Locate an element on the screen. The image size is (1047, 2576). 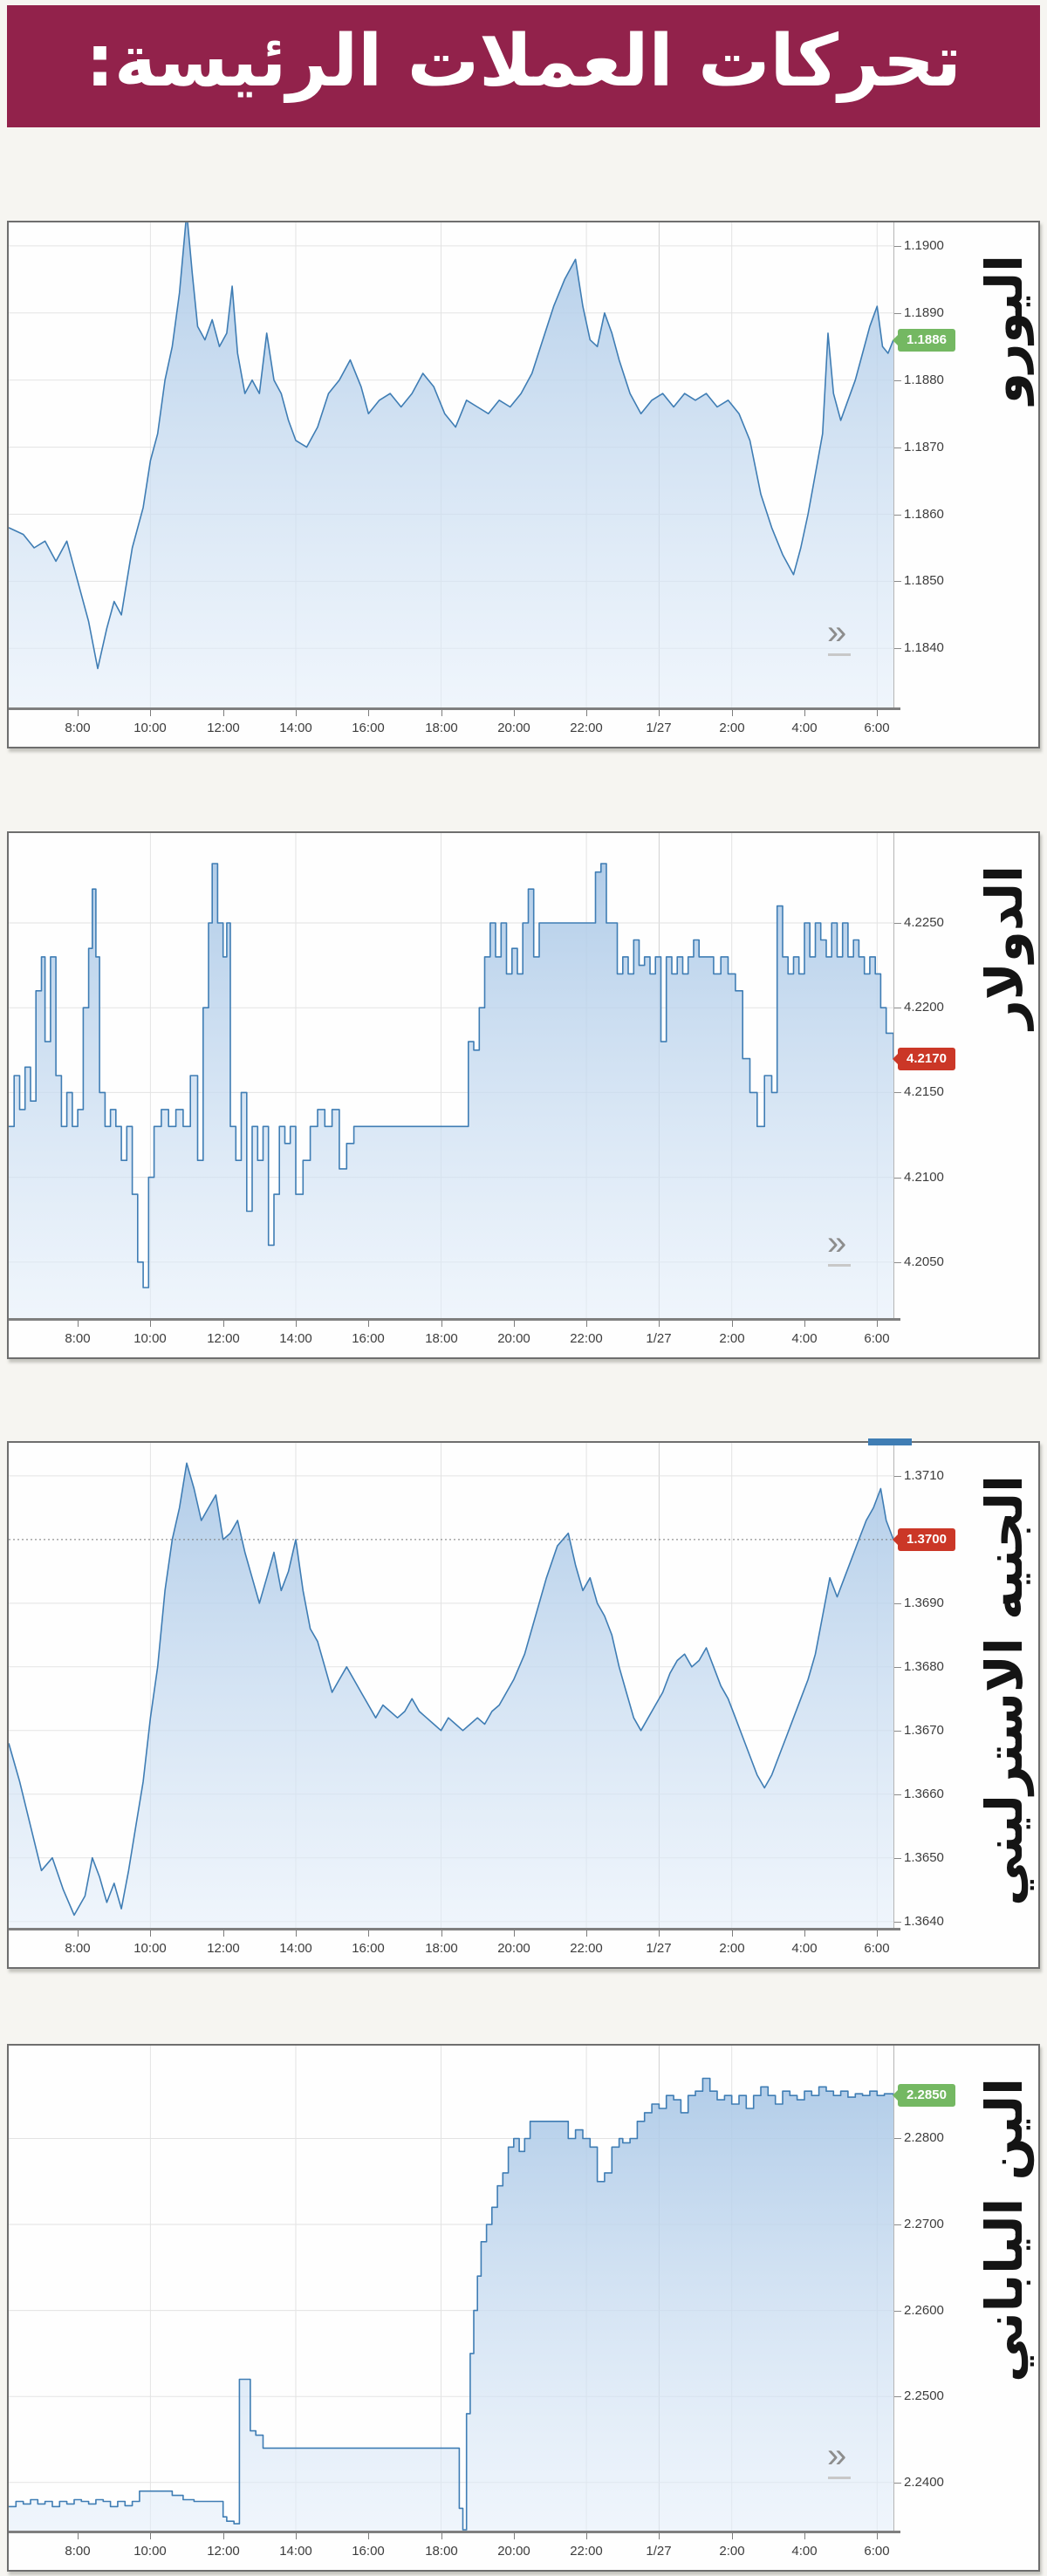
price-tick-label: 1.1880 is located at coordinates (924, 379).